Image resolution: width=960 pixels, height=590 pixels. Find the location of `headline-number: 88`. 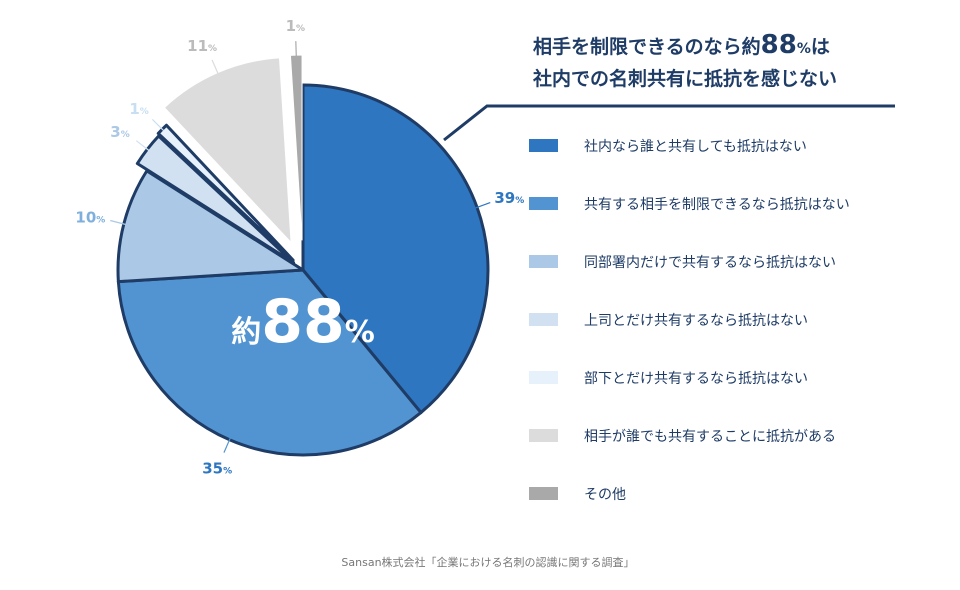

headline-number: 88 is located at coordinates (779, 45).